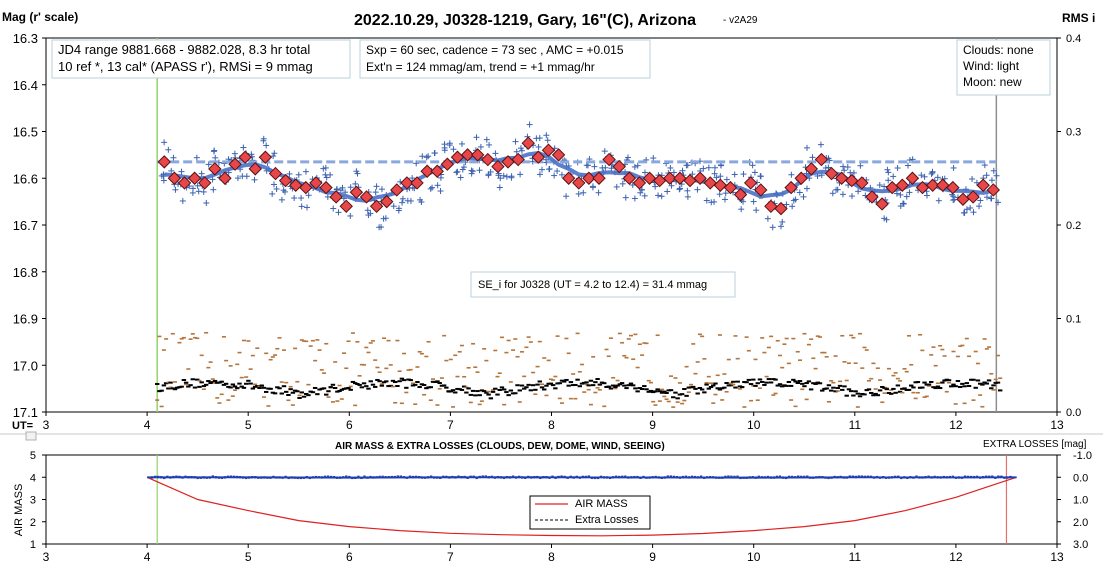  What do you see at coordinates (581, 506) in the screenshot?
I see `air-mass-line` at bounding box center [581, 506].